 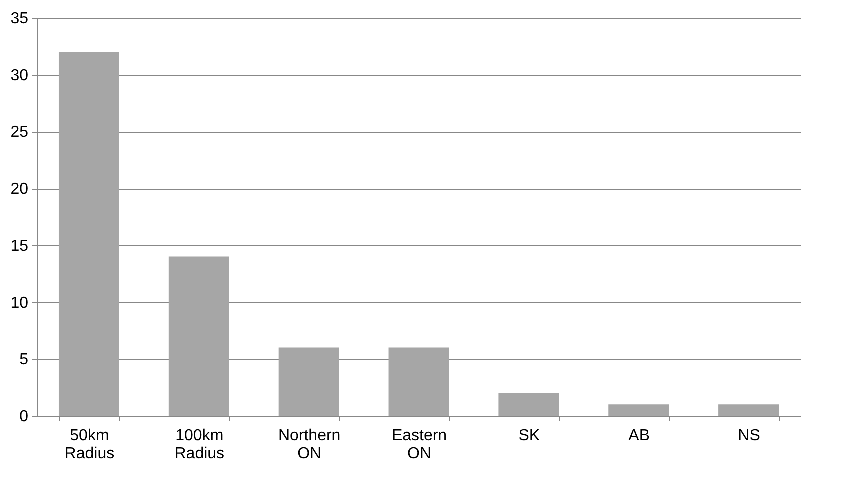 What do you see at coordinates (19, 246) in the screenshot?
I see `y-tick-label: 15` at bounding box center [19, 246].